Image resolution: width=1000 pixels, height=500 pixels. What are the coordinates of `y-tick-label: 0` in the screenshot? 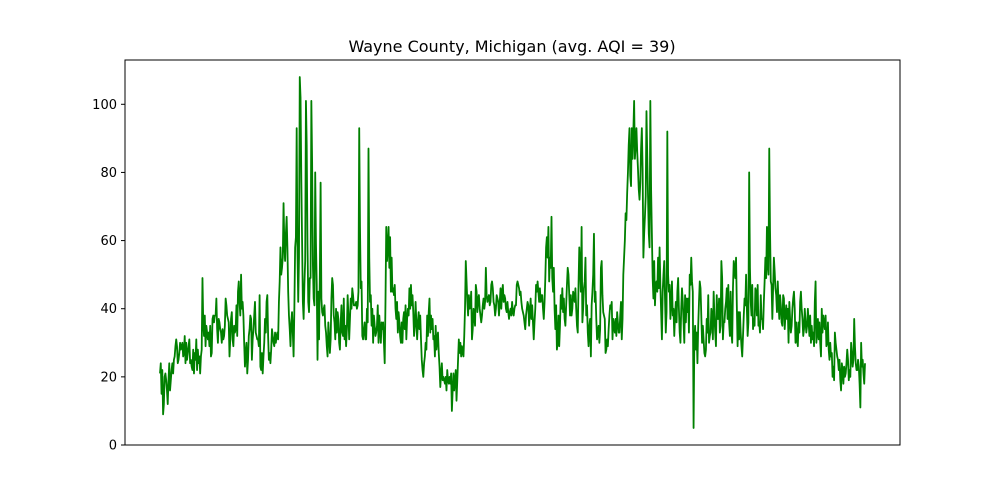 It's located at (113, 446).